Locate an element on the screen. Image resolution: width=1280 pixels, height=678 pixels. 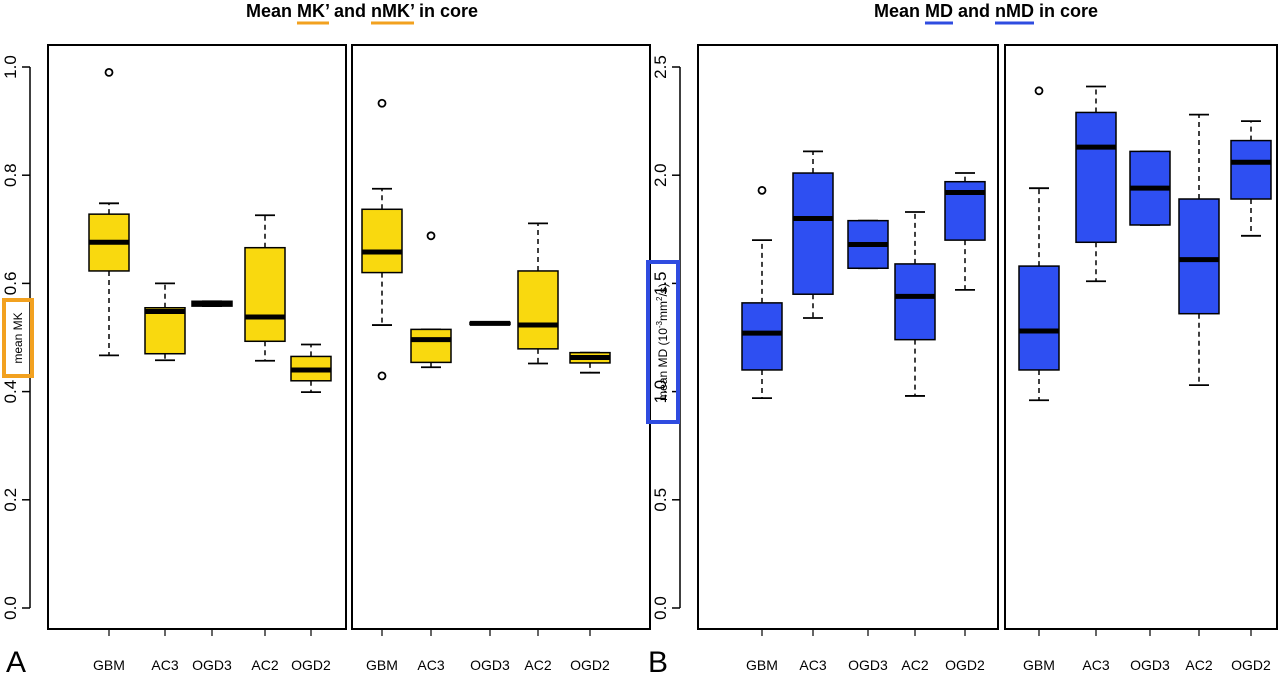
panel-a-ylabel-box is located at coordinates (18, 338).